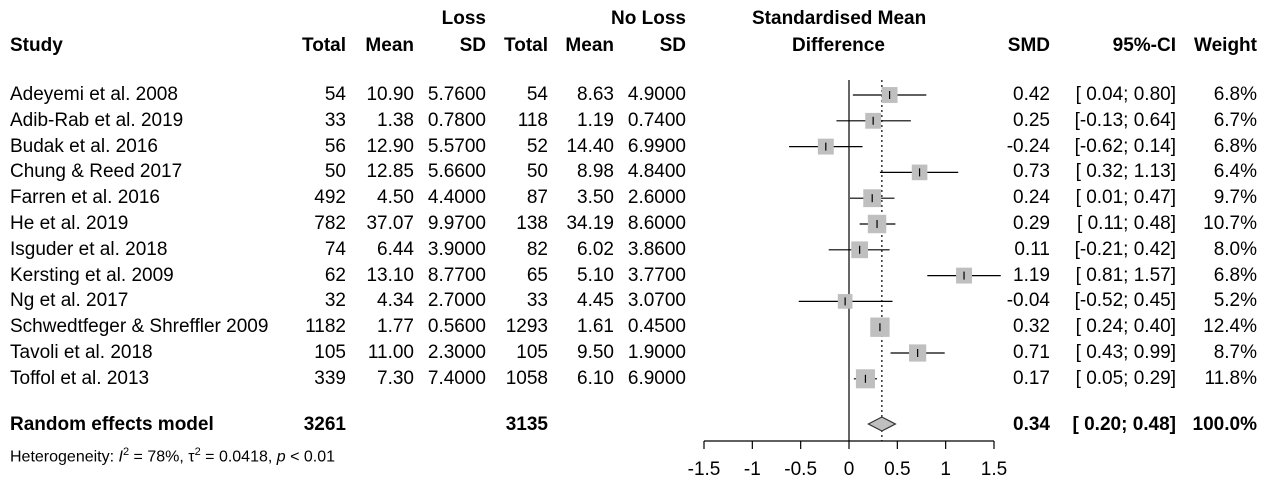  What do you see at coordinates (1031, 120) in the screenshot?
I see `smd-value: 0.25` at bounding box center [1031, 120].